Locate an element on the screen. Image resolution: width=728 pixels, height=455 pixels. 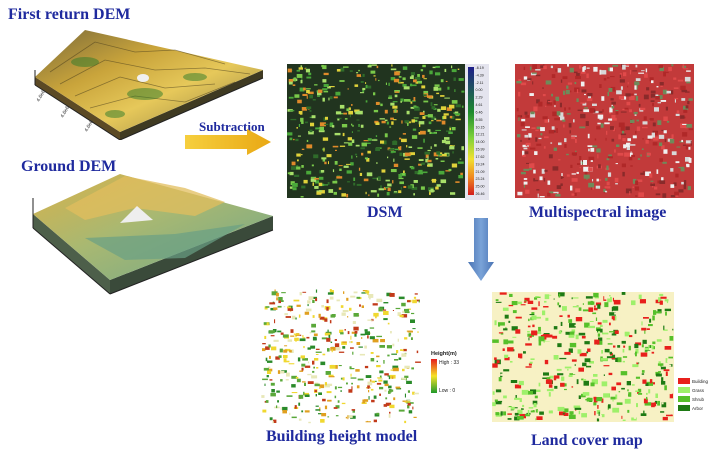
dsm-colorbar-tick: 0.00 is located at coordinates (479, 90).